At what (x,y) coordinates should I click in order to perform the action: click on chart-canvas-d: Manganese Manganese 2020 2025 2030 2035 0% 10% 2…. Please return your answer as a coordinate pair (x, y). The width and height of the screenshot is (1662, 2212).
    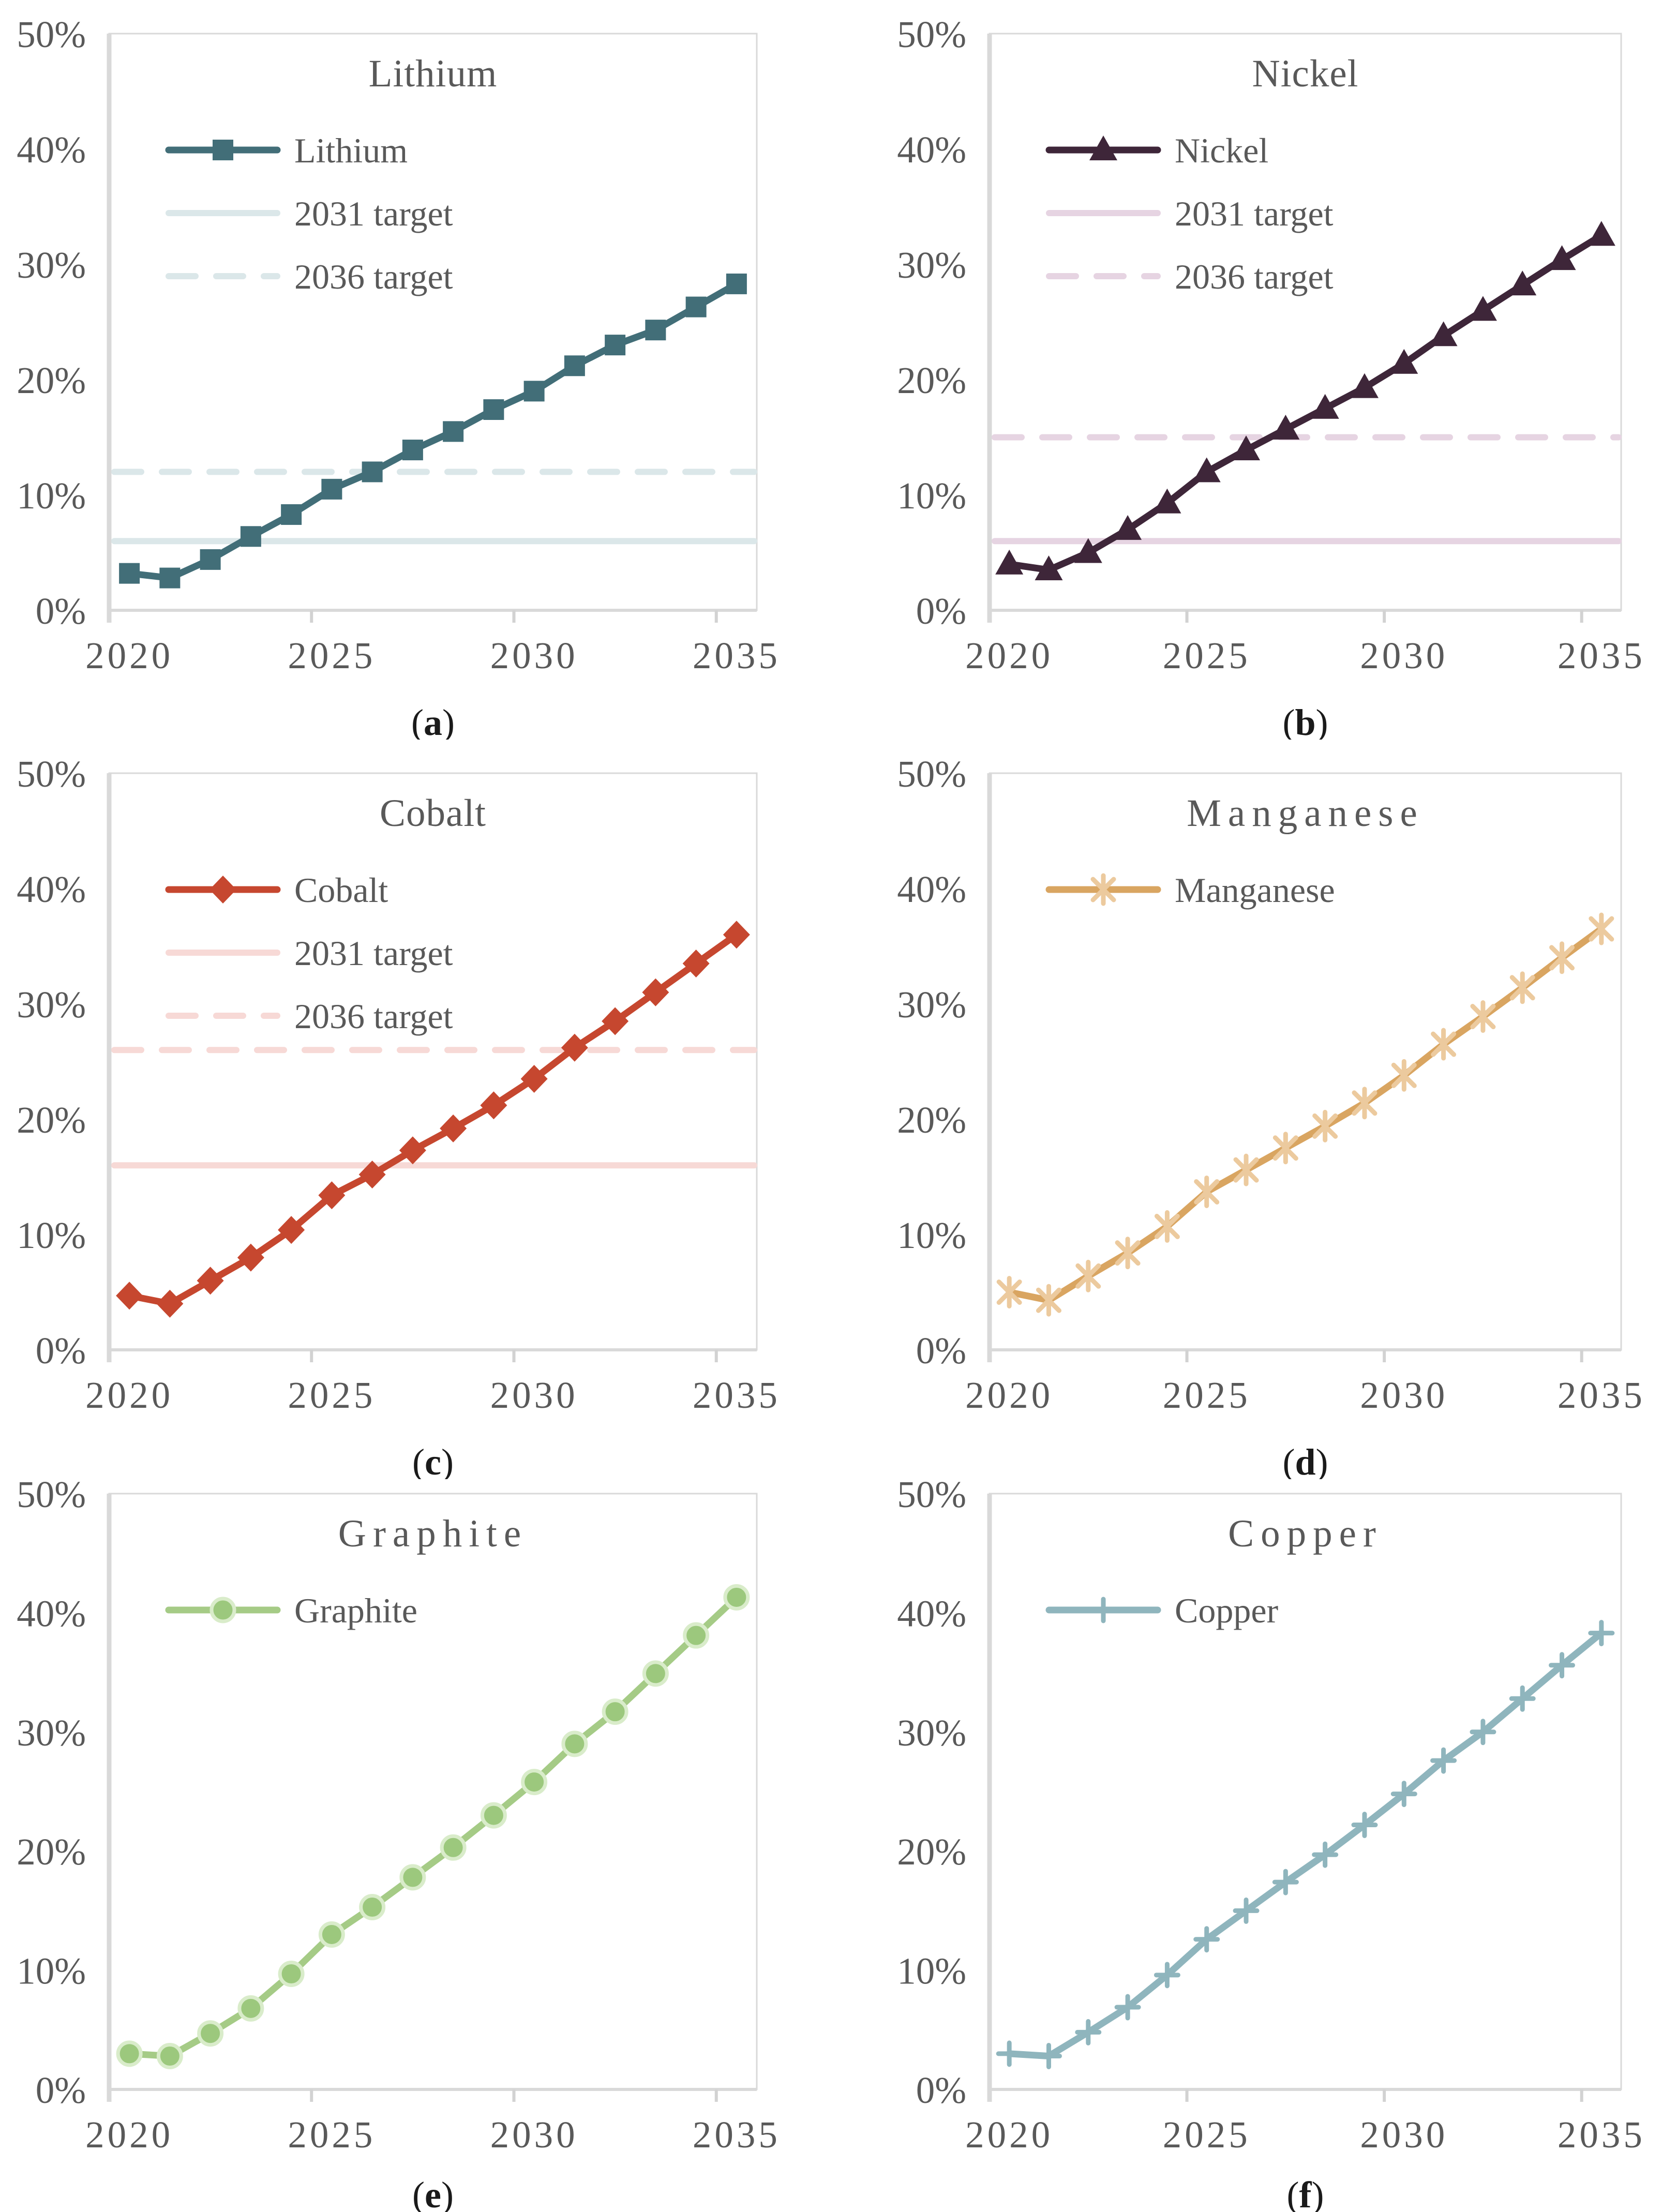
    Looking at the image, I should click on (1270, 1116).